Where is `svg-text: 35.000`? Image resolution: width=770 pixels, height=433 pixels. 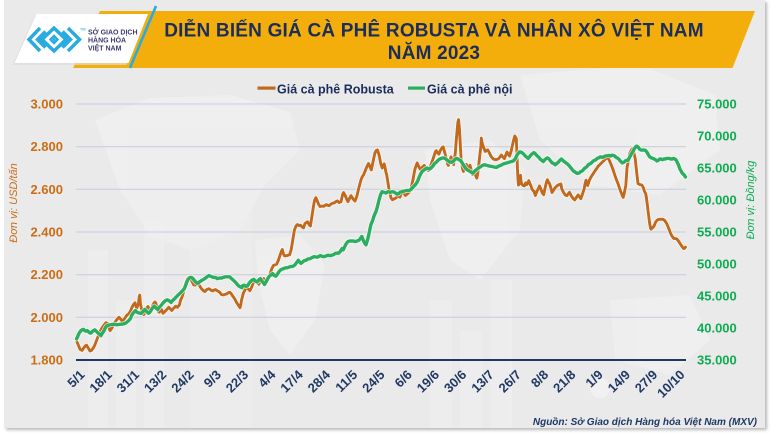
svg-text: 35.000 is located at coordinates (717, 360).